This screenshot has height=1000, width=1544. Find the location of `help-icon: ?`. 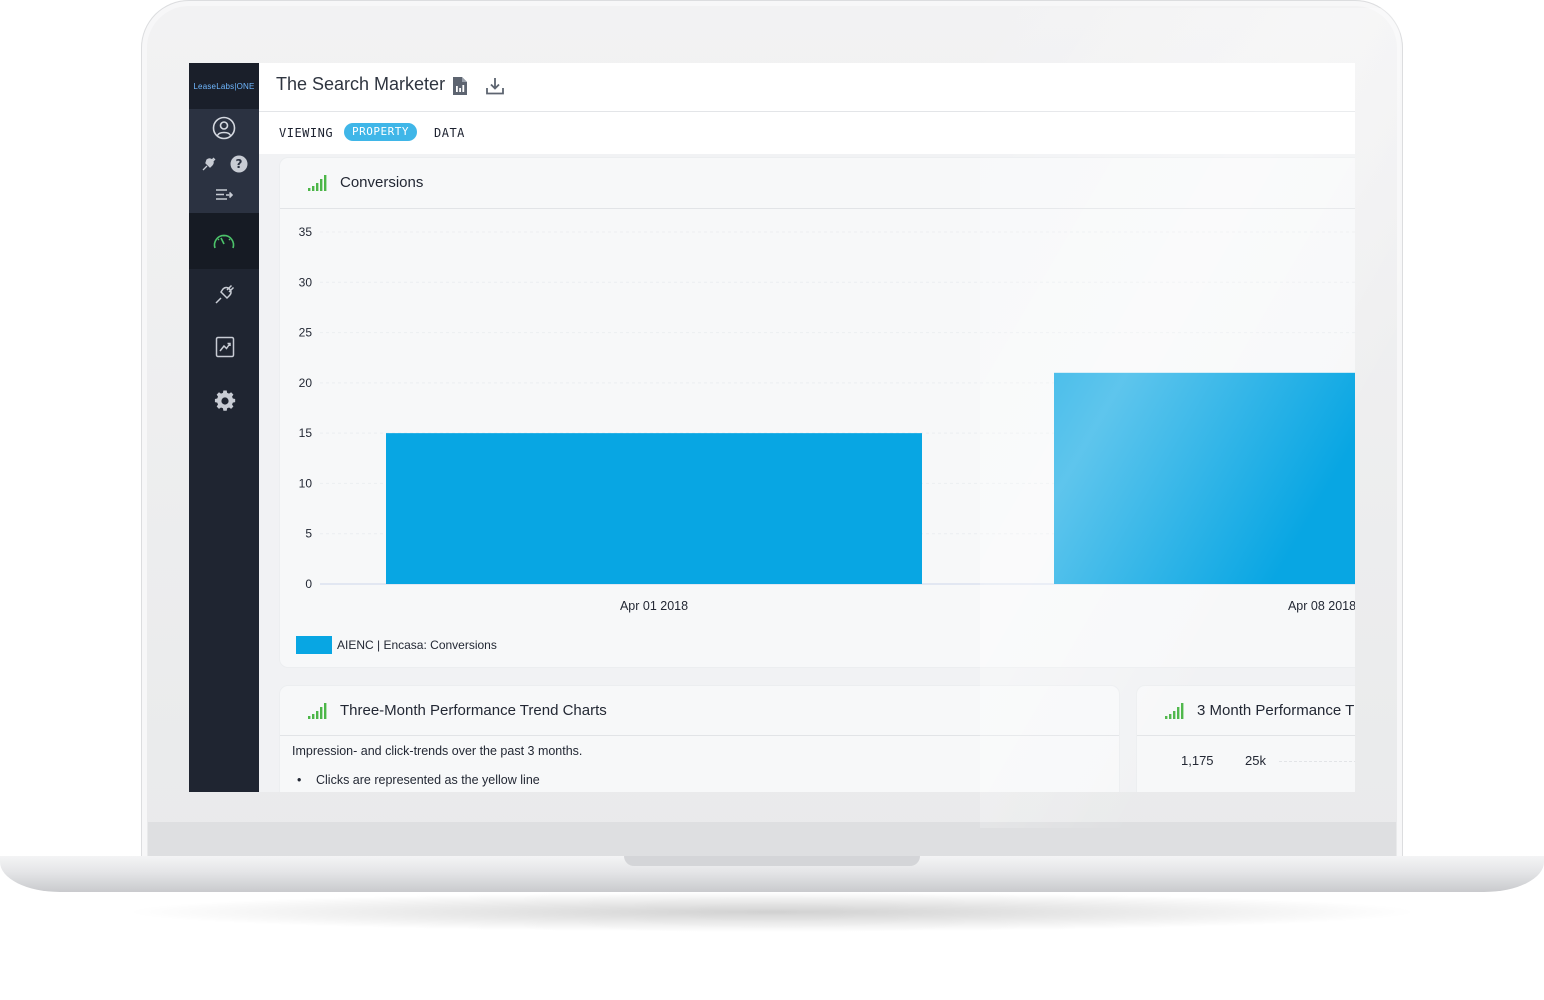

help-icon: ? is located at coordinates (239, 164).